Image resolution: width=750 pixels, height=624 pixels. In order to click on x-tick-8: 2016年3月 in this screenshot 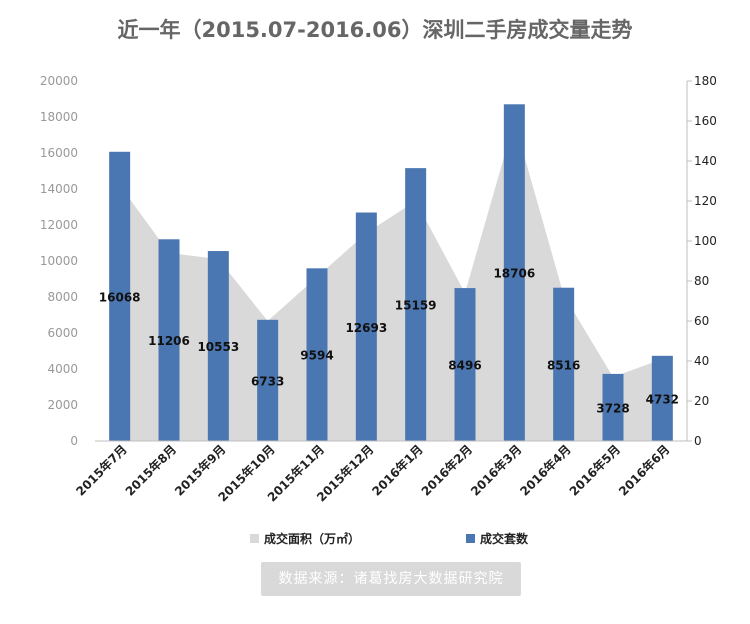, I will do `click(495, 470)`.